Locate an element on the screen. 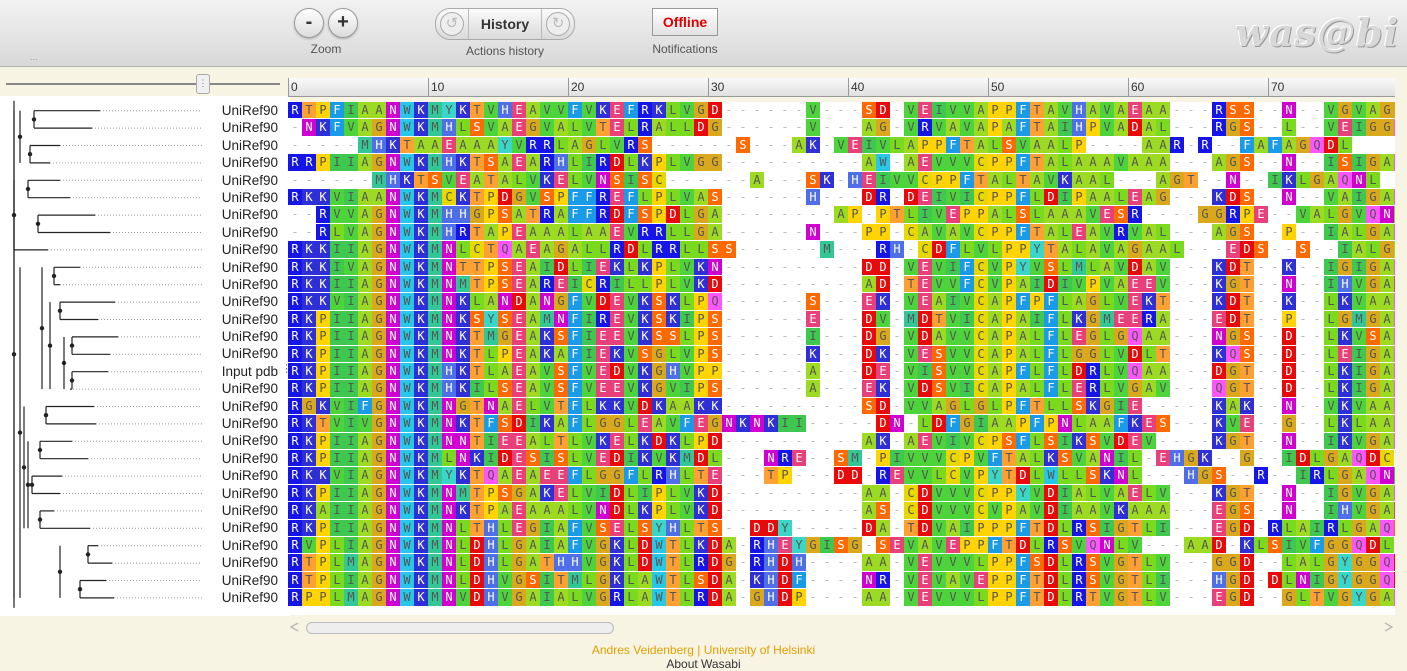  residue-cell: E is located at coordinates (1079, 336).